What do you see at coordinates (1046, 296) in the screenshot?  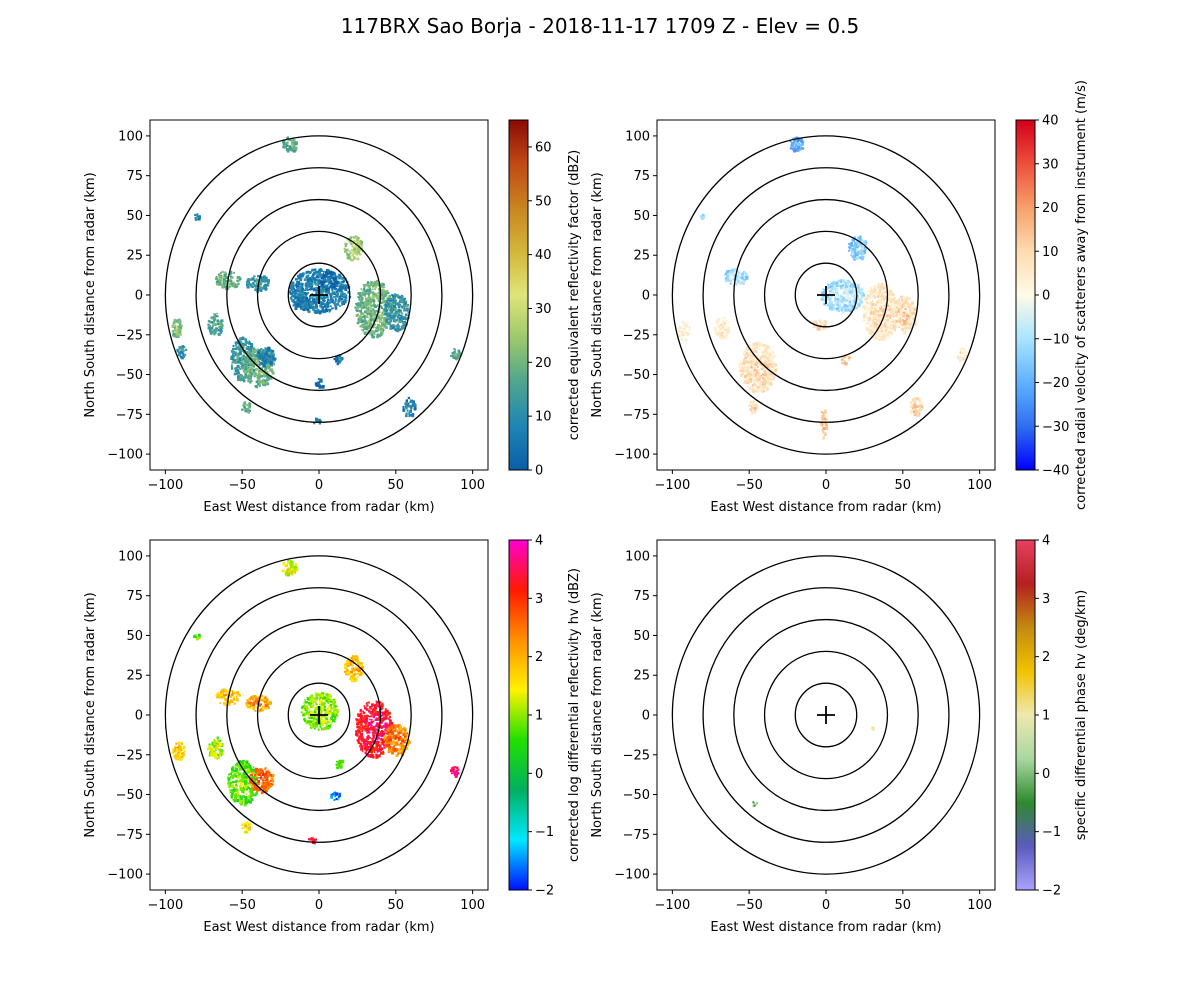 I see `colorbar-tick-label: 0` at bounding box center [1046, 296].